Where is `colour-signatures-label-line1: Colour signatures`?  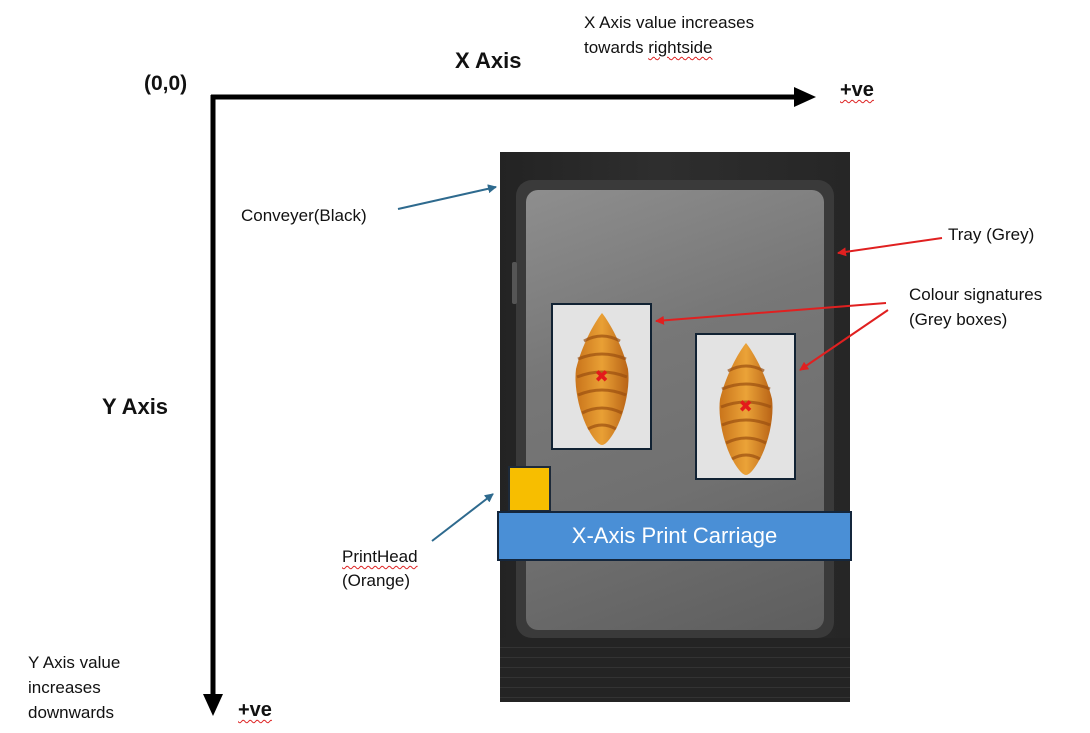 colour-signatures-label-line1: Colour signatures is located at coordinates (976, 294).